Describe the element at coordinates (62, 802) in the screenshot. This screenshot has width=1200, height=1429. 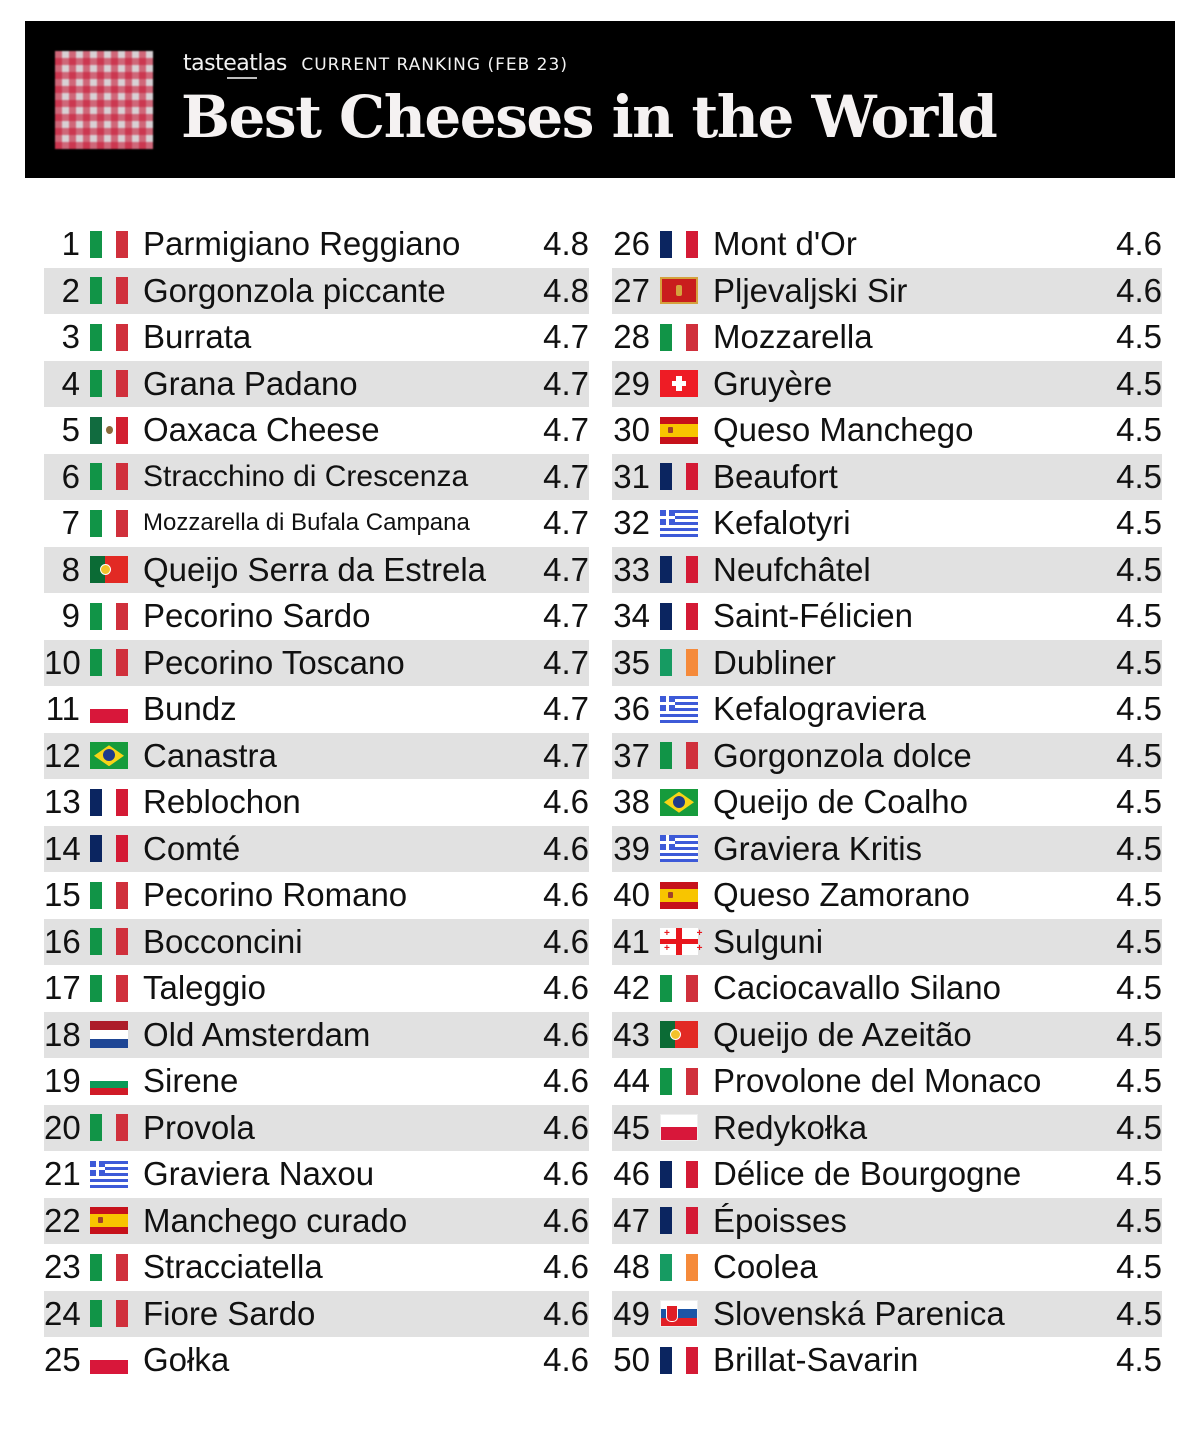
I see `rank-number: 13` at that location.